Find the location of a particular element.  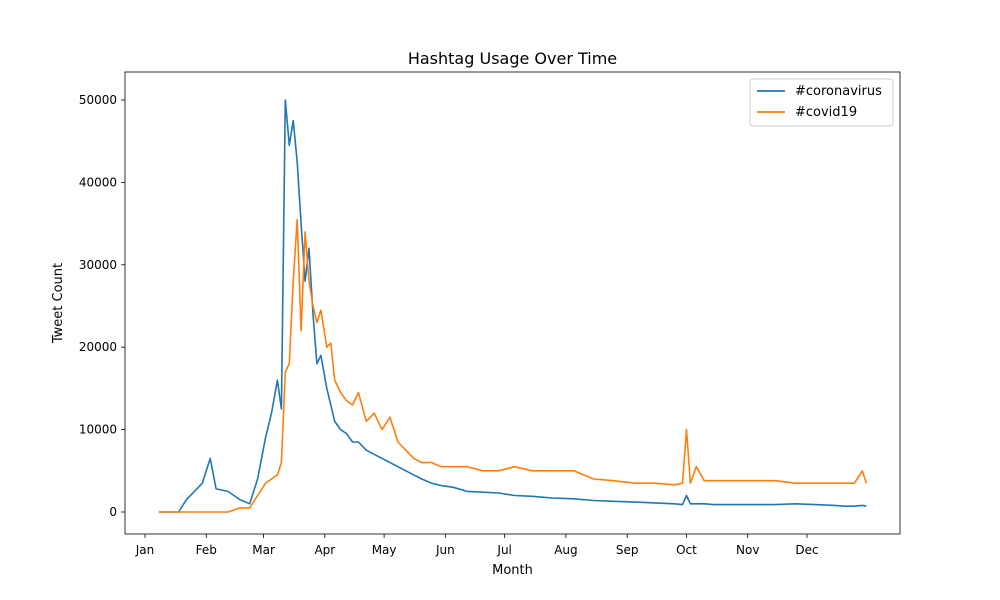

x-tick-label: Mar is located at coordinates (263, 550).